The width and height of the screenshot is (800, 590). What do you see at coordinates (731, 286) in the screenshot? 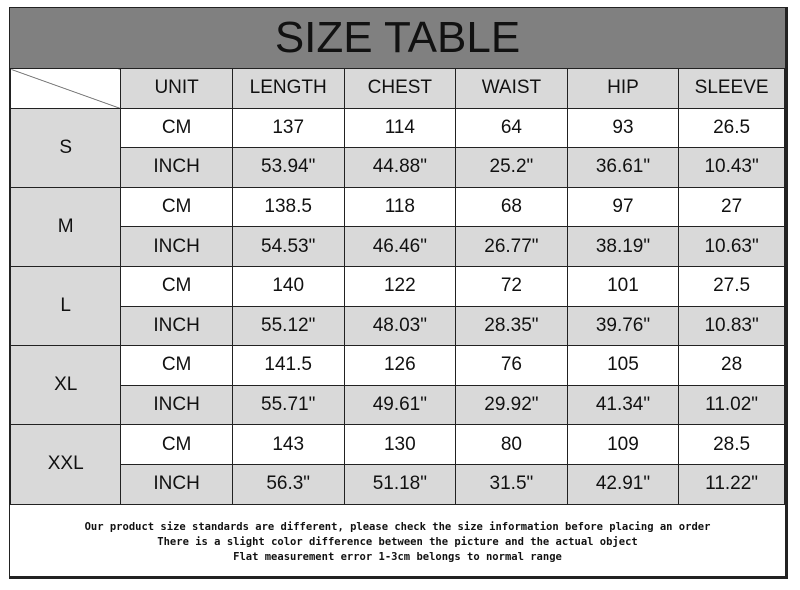
I see `value-cell: 27.5` at bounding box center [731, 286].